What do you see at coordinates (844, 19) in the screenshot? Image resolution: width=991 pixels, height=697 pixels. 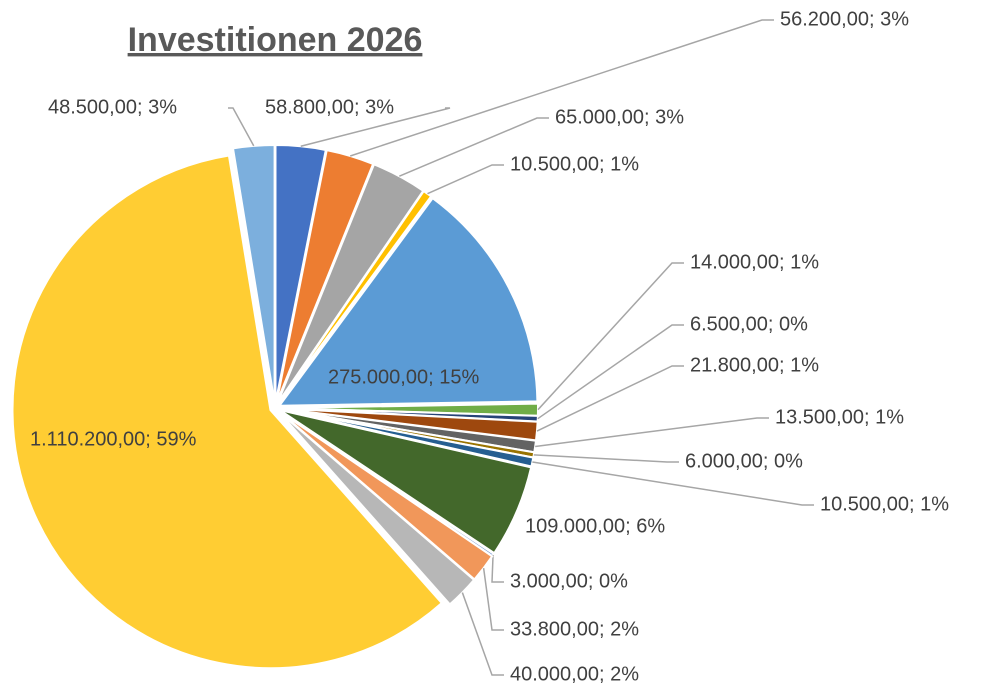 I see `data-label: 56.200,00; 3%` at bounding box center [844, 19].